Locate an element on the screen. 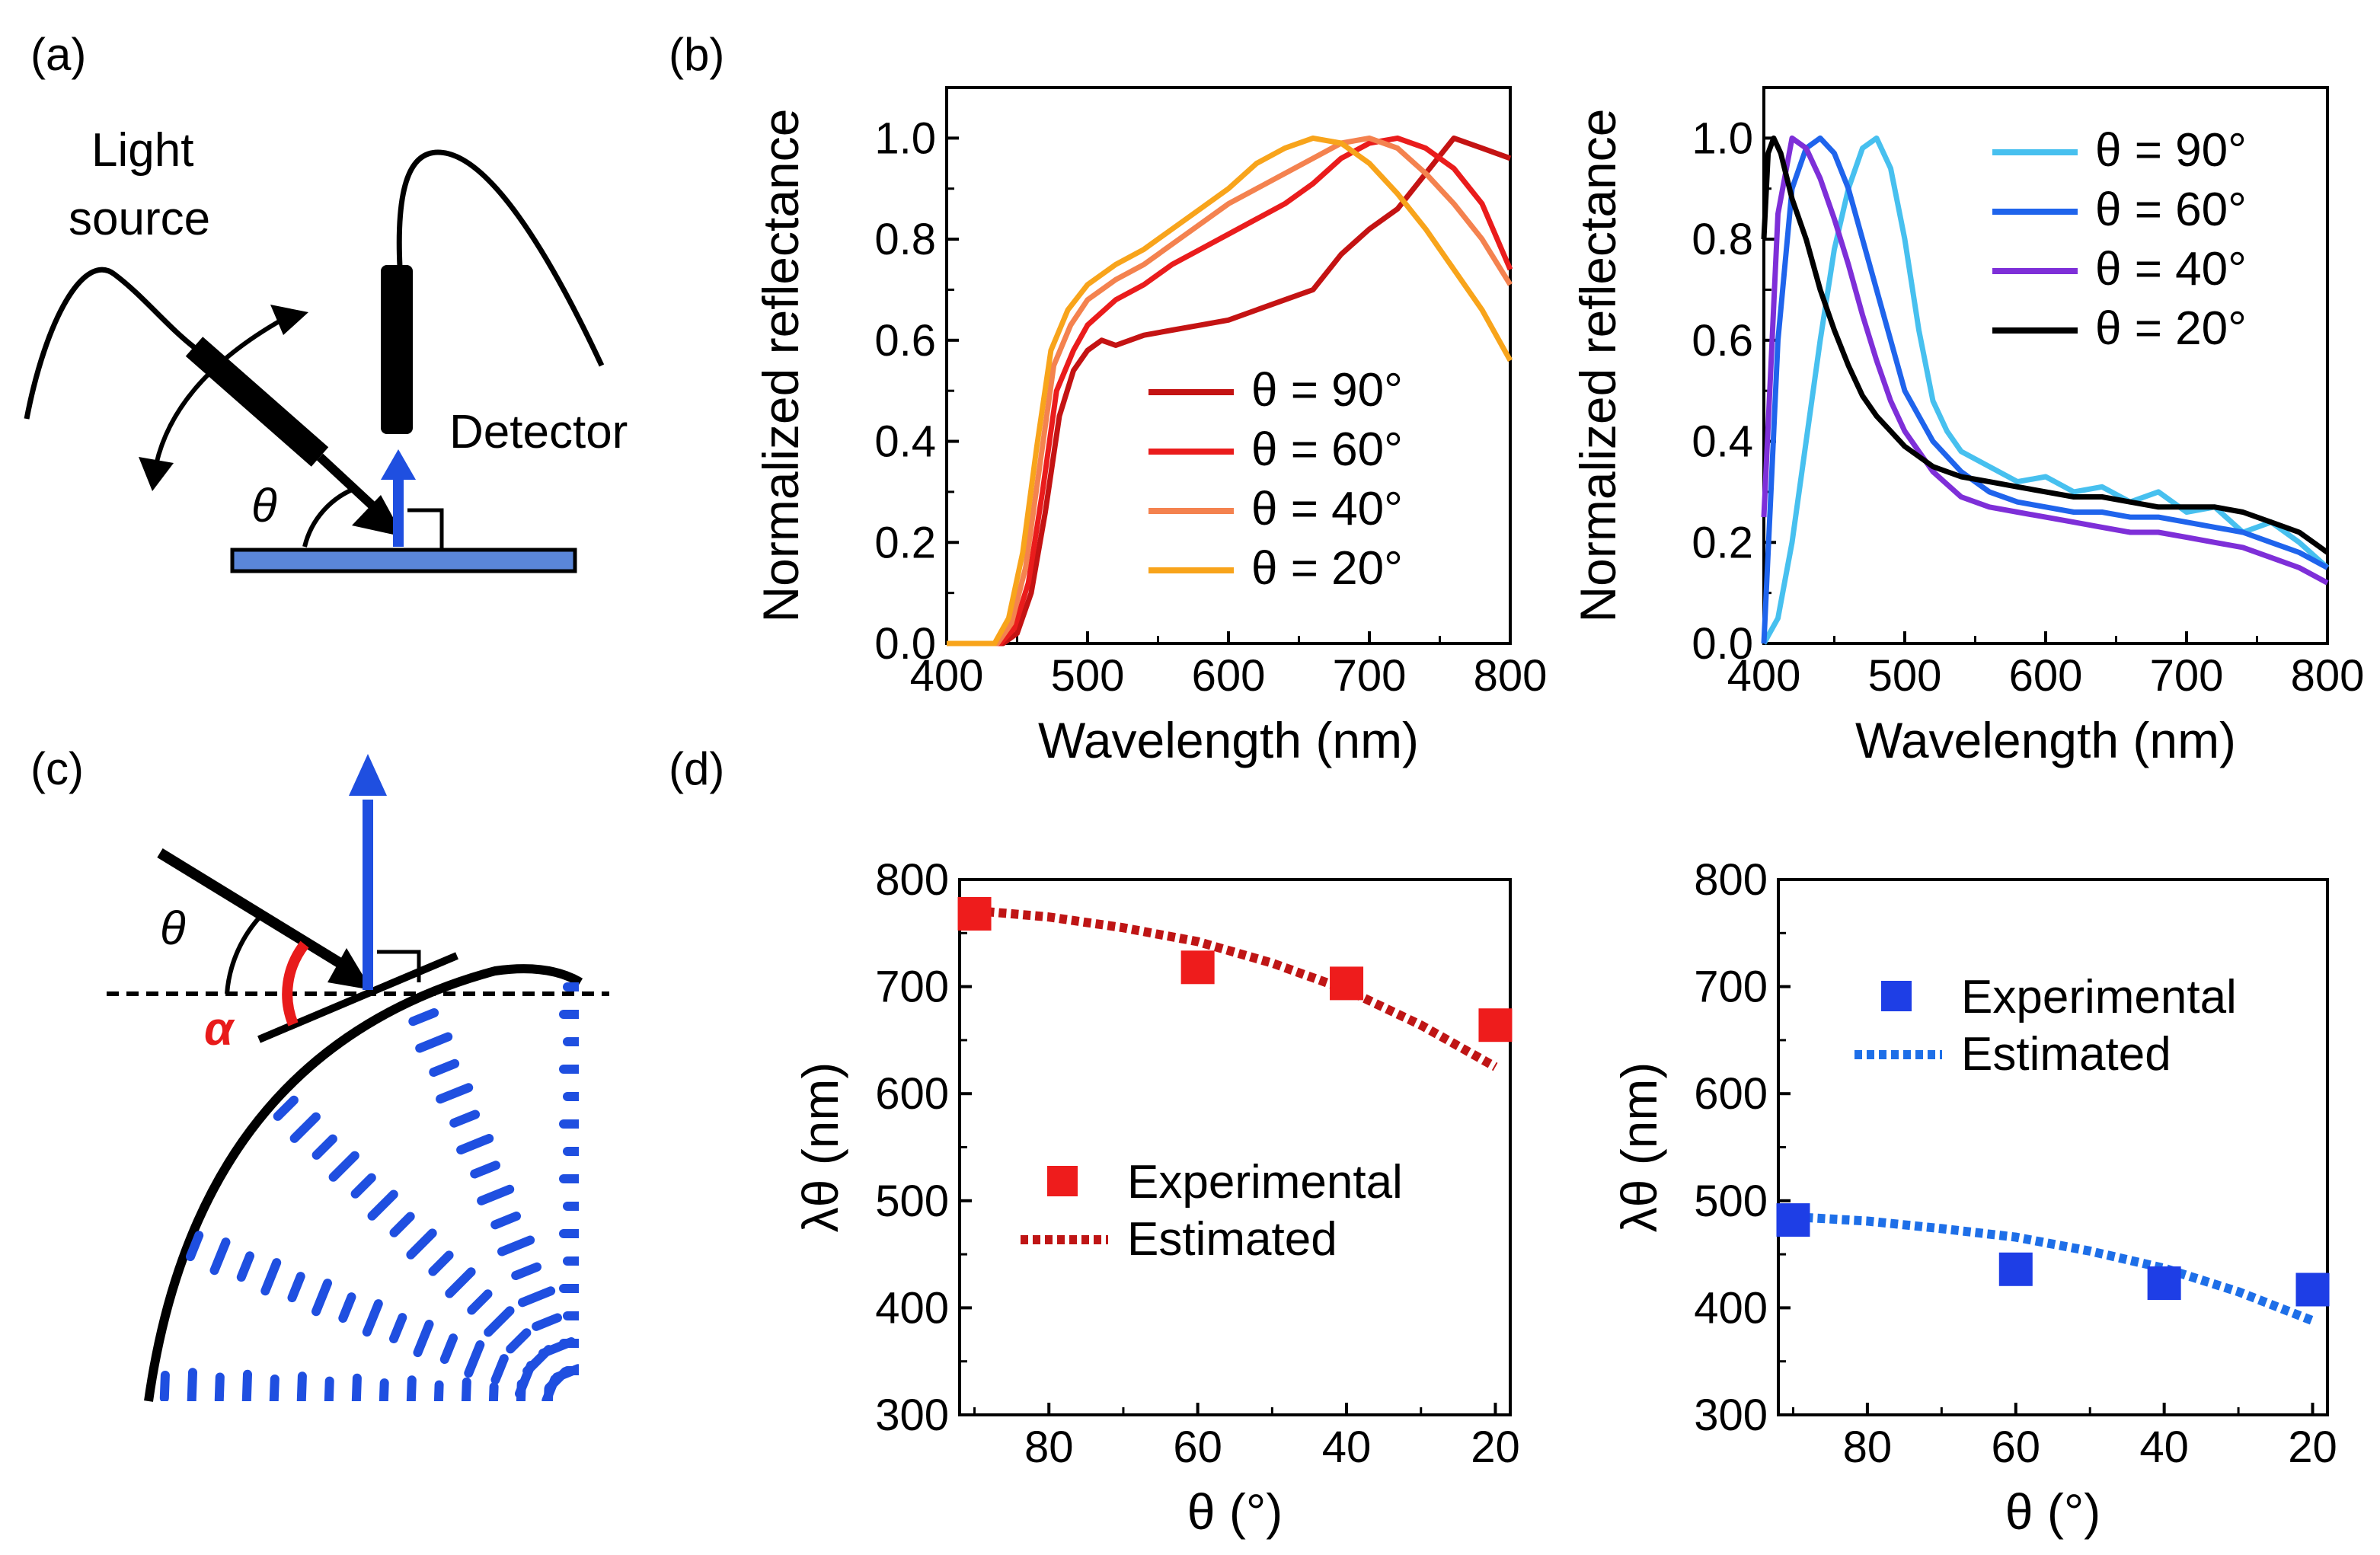 This screenshot has height=1555, width=2380. detector-label: Detector is located at coordinates (538, 432).